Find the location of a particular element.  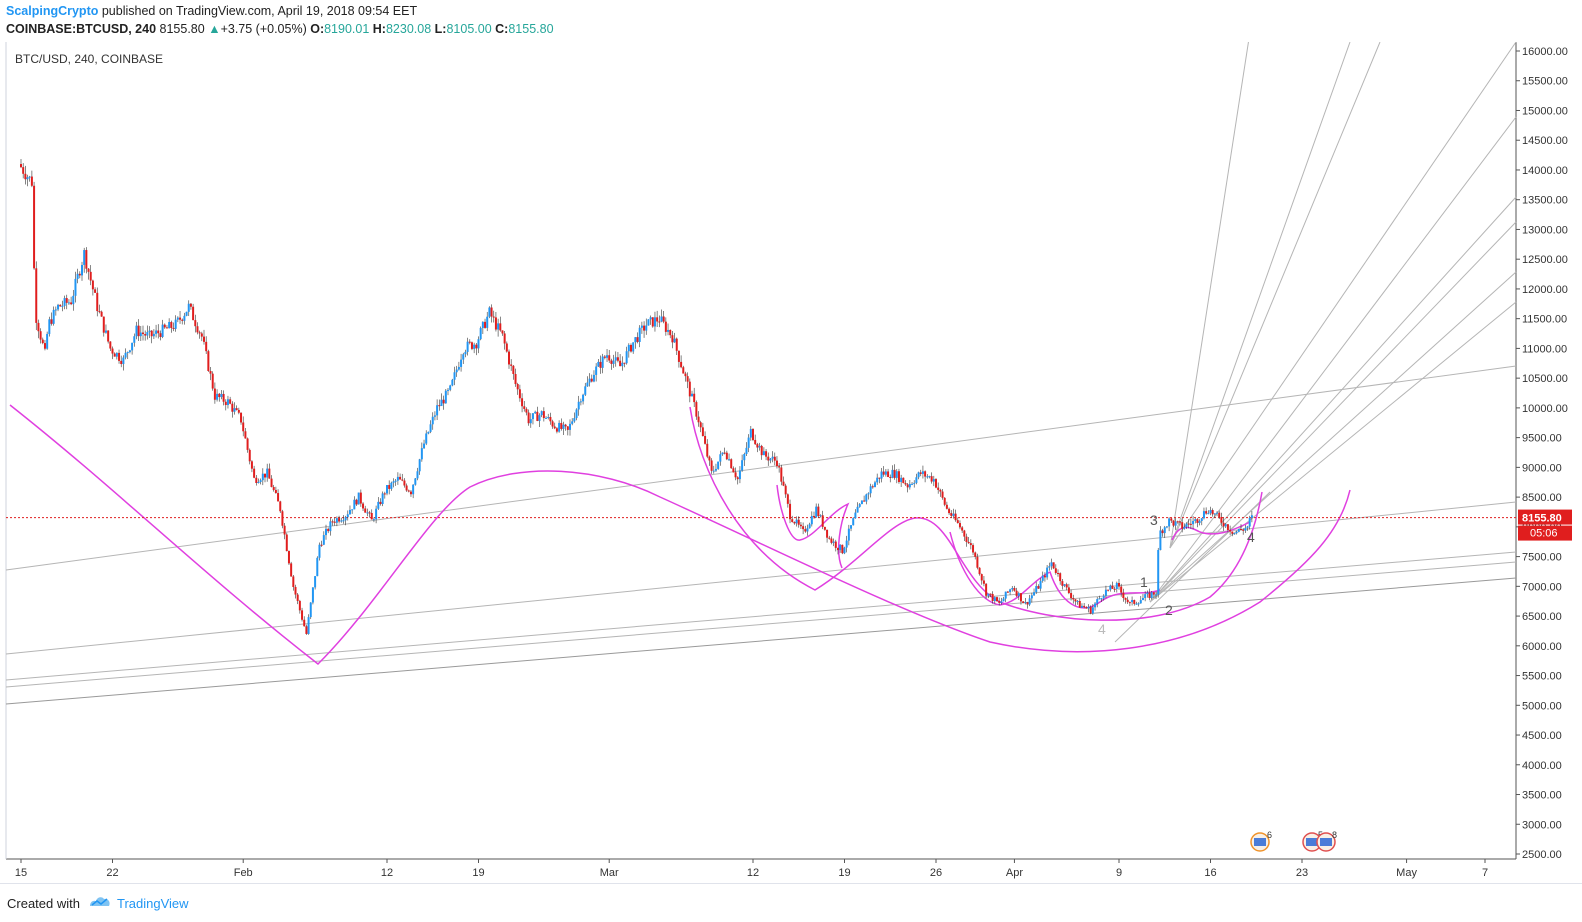

tradingview-logo-icon is located at coordinates (100, 902).